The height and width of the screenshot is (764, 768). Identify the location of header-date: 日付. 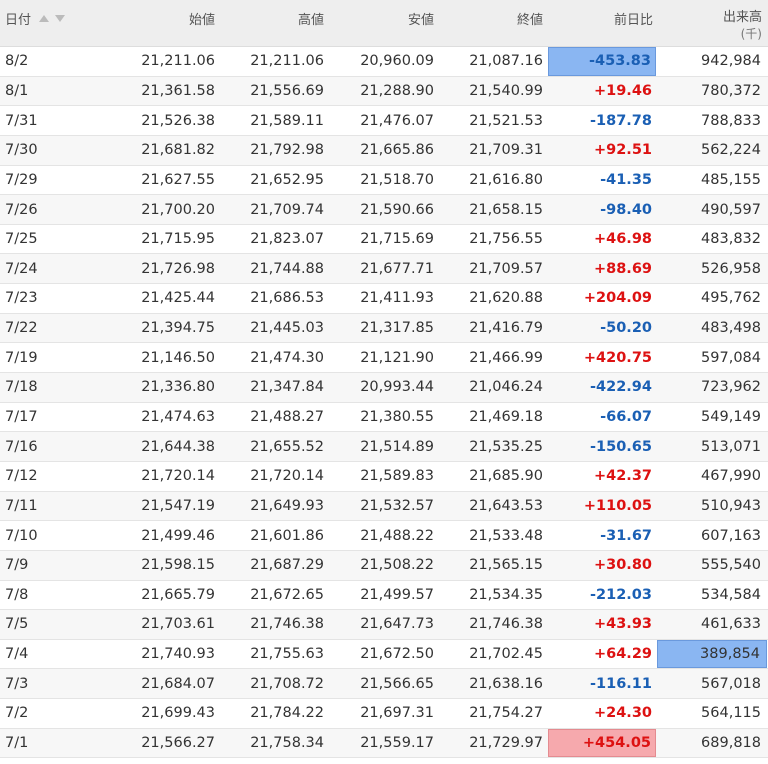
(35, 18).